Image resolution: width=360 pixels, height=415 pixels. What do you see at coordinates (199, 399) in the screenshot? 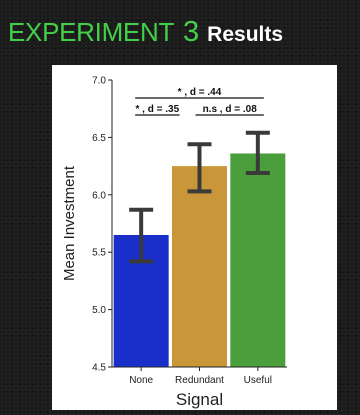
I see `x-axis-label: Signal` at bounding box center [199, 399].